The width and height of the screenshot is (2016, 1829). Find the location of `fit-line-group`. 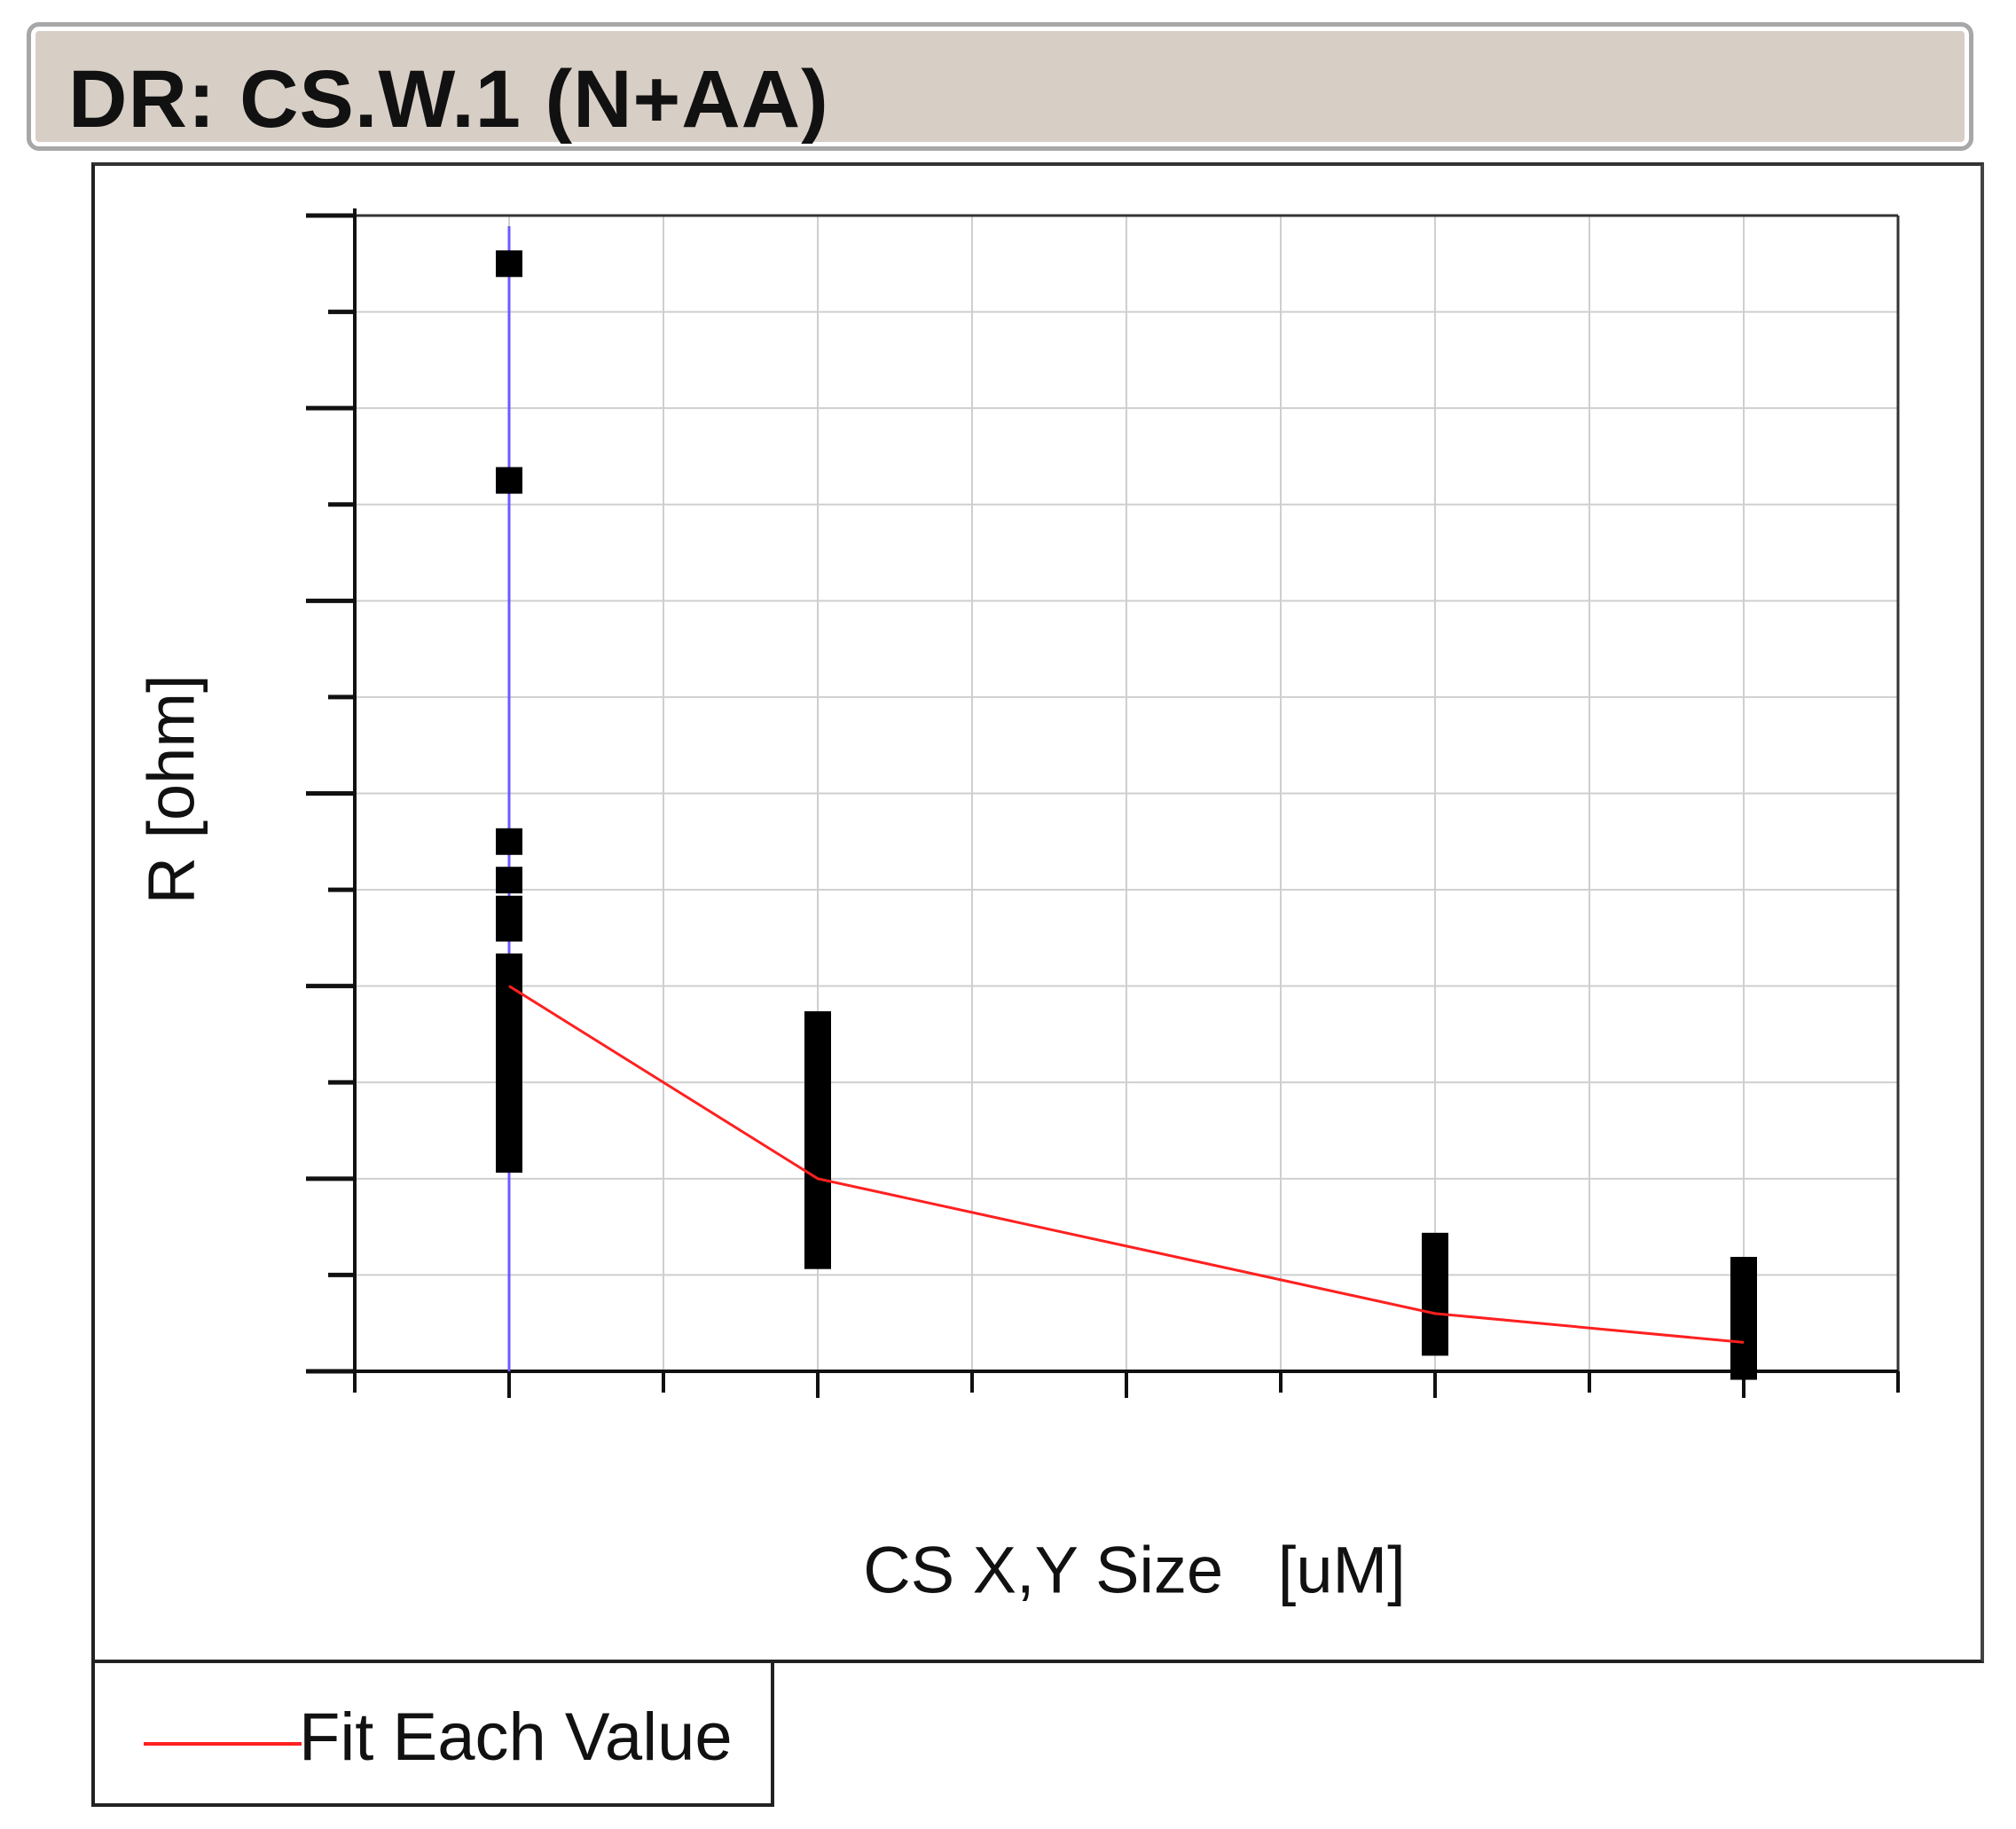

fit-line-group is located at coordinates (1126, 1164).